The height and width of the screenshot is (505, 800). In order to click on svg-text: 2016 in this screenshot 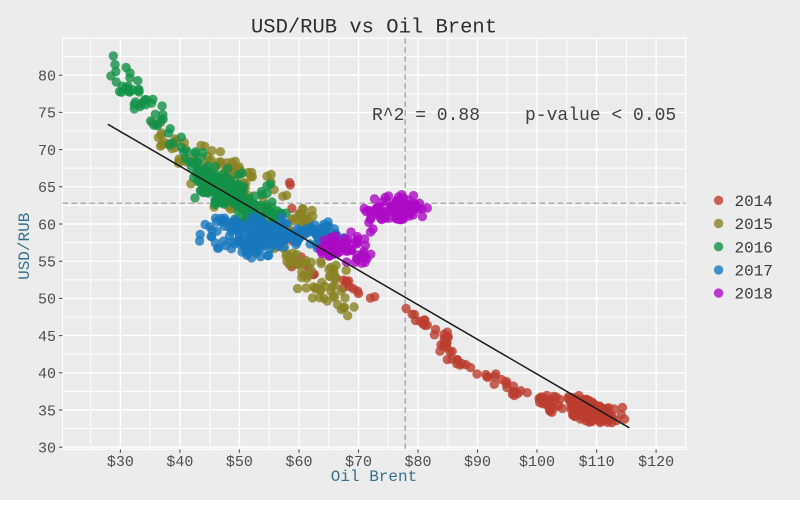, I will do `click(754, 248)`.